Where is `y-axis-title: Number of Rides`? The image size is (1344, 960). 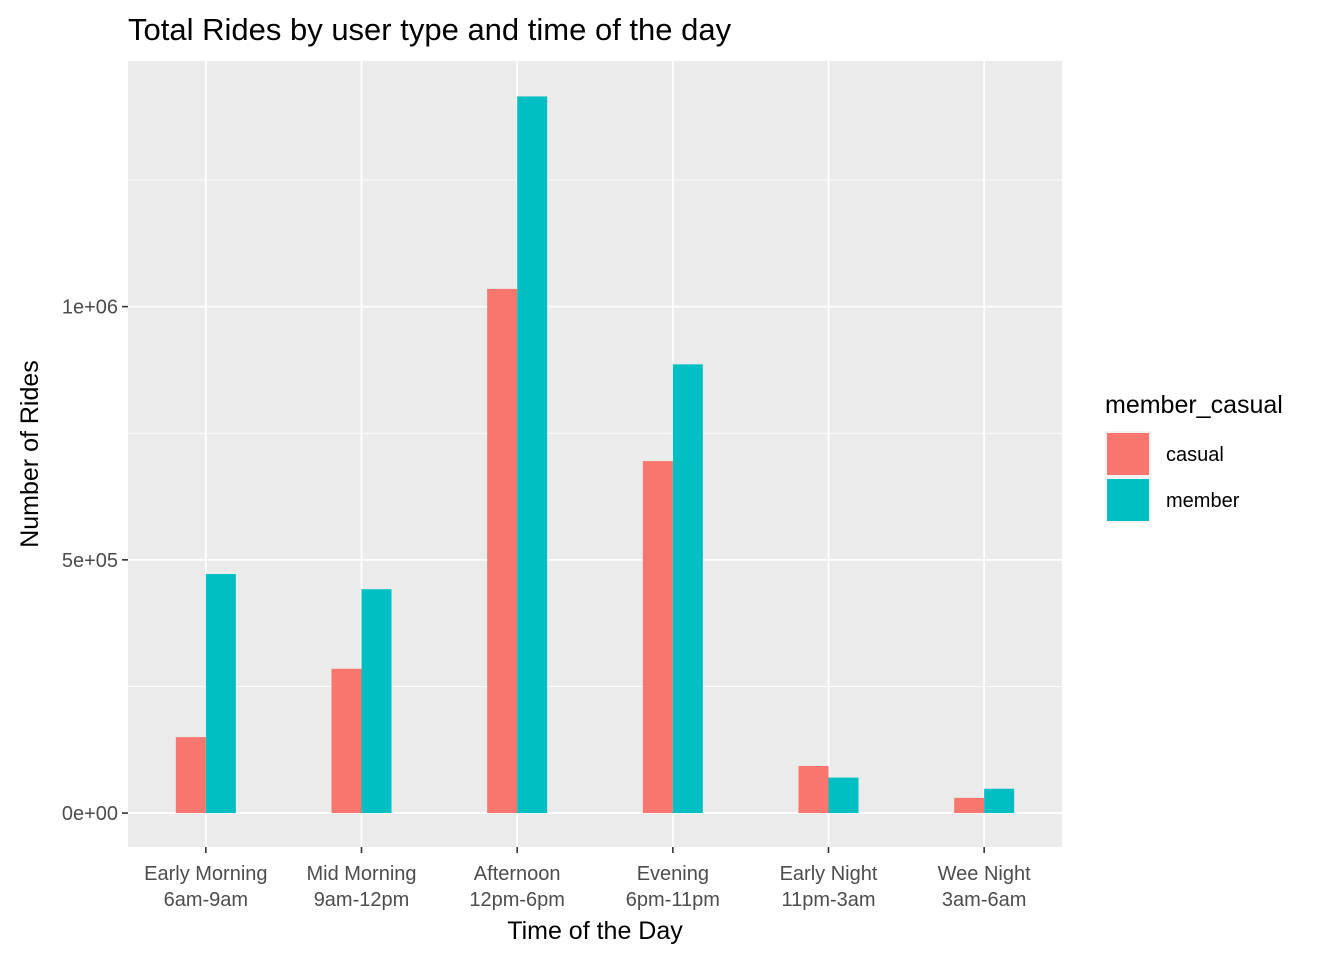 y-axis-title: Number of Rides is located at coordinates (30, 454).